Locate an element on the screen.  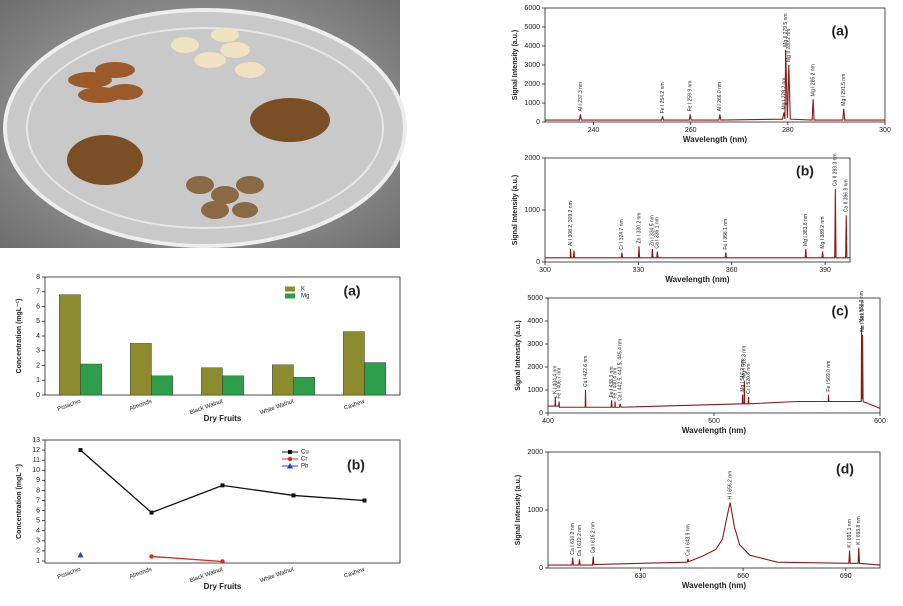
peak-label: Fe I 440.4 nm is located at coordinates (615, 383).